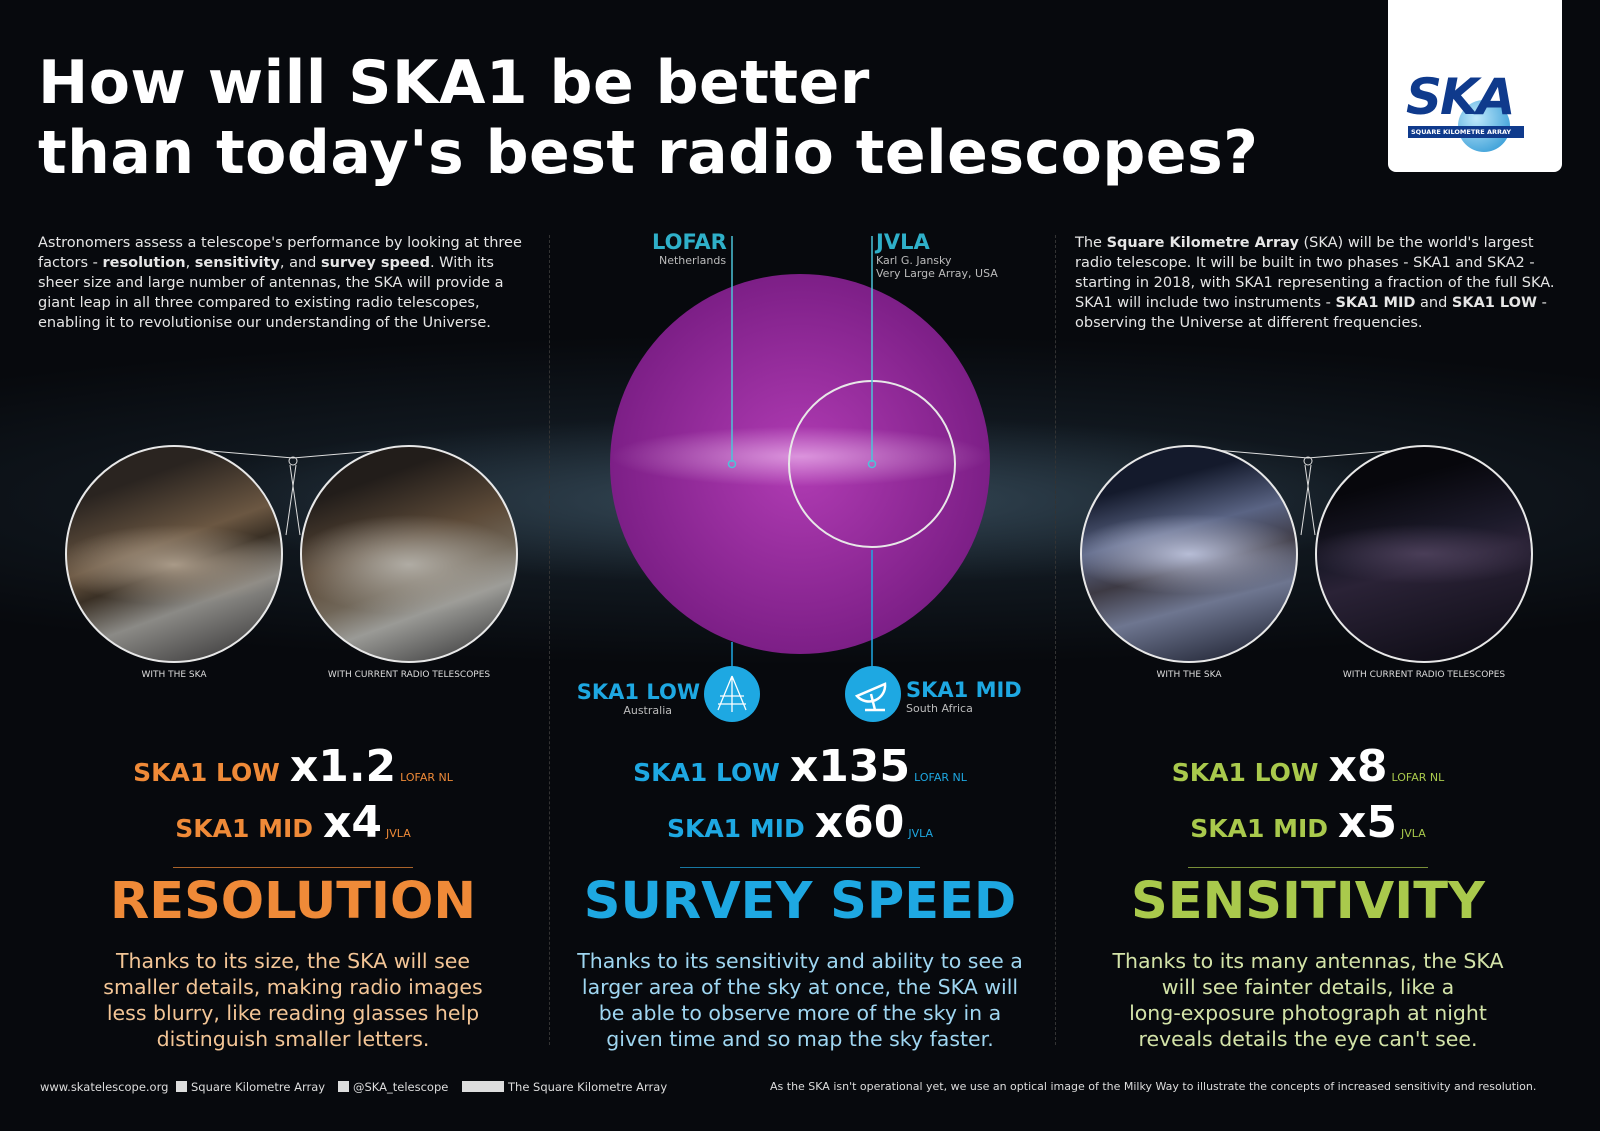  I want to click on telescope-location: Very Large Array, USA, so click(937, 273).